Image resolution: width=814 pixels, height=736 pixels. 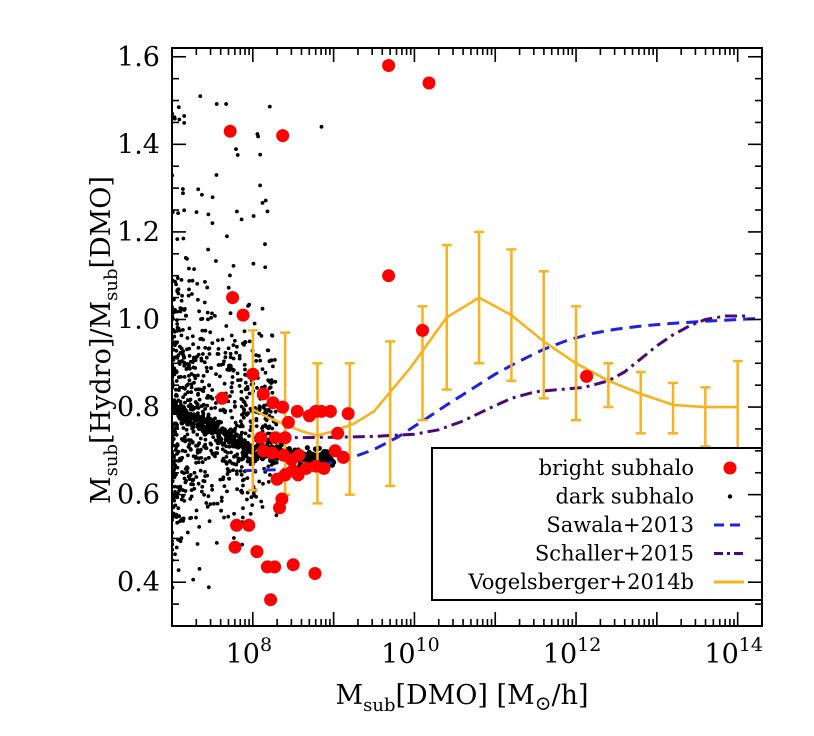 I want to click on x-tick-label: 1014, so click(x=733, y=652).